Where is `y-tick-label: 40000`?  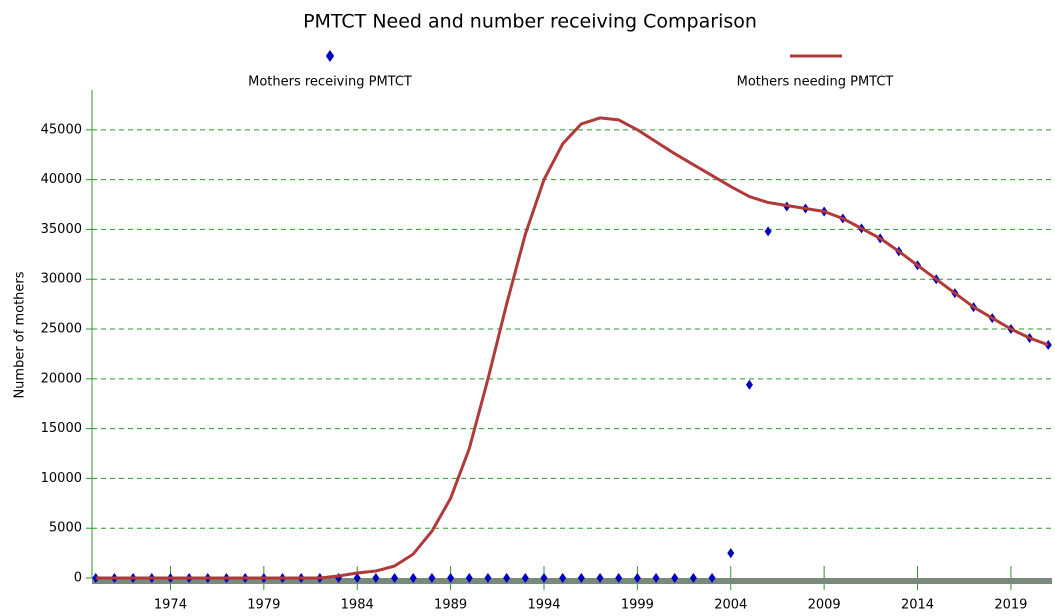
y-tick-label: 40000 is located at coordinates (61, 179).